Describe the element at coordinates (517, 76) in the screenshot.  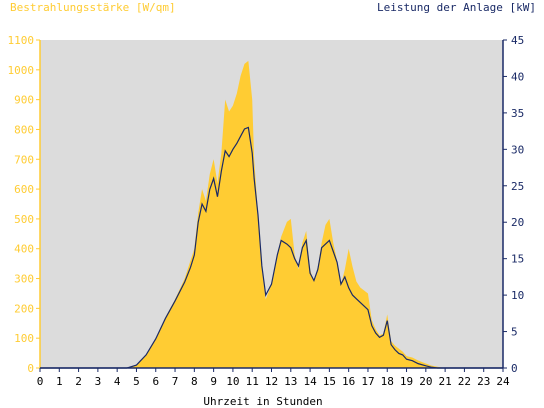
I see `right-tick-label: 40` at that location.